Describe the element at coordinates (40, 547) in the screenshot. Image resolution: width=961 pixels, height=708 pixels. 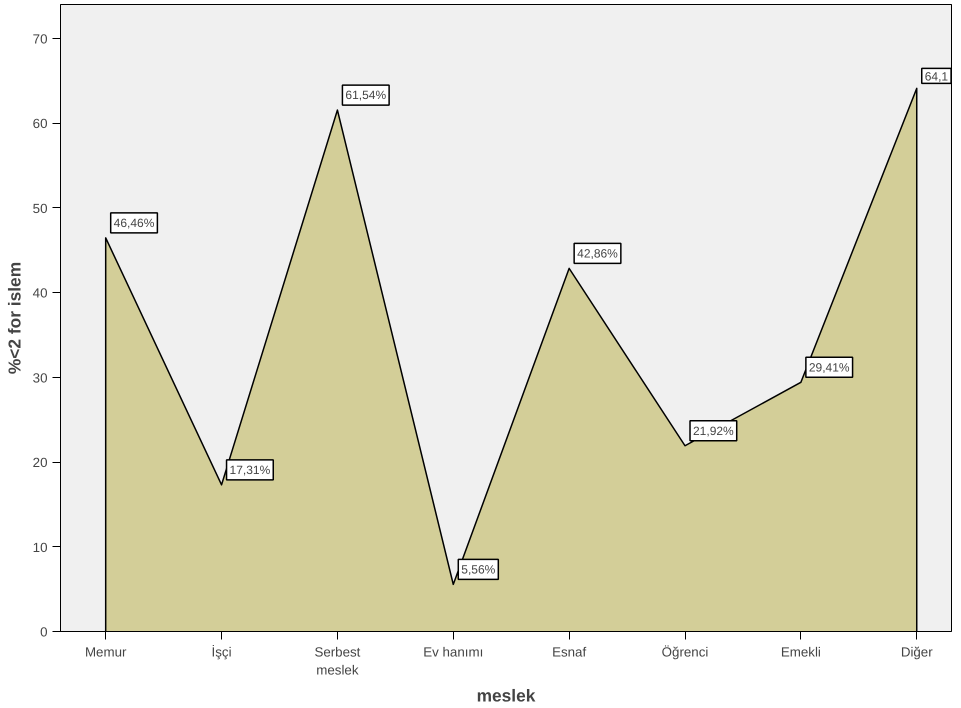
I see `y-tick-label: 10` at that location.